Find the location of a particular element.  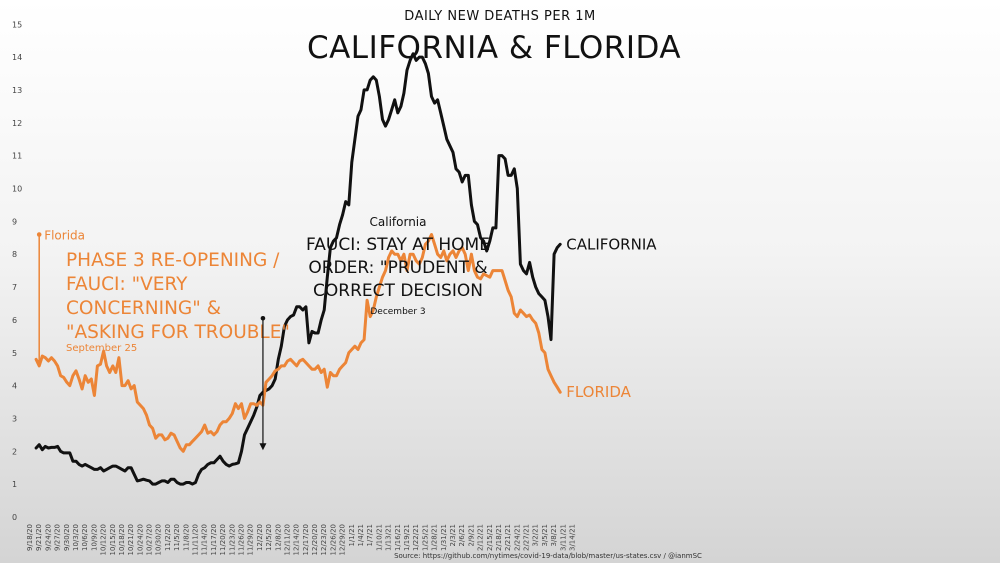

x-tick-label: 2/18/21 is located at coordinates (499, 537).